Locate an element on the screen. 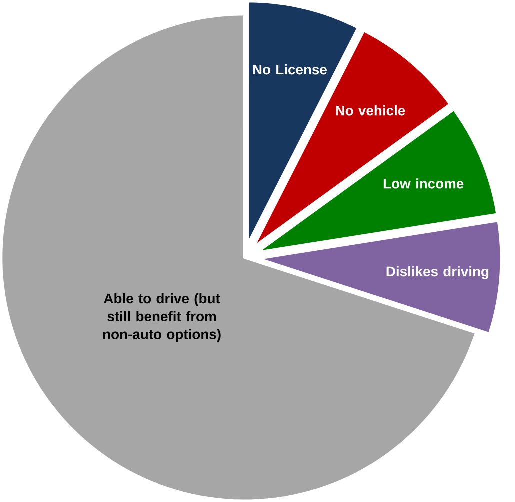  slice-label: Low income is located at coordinates (424, 183).